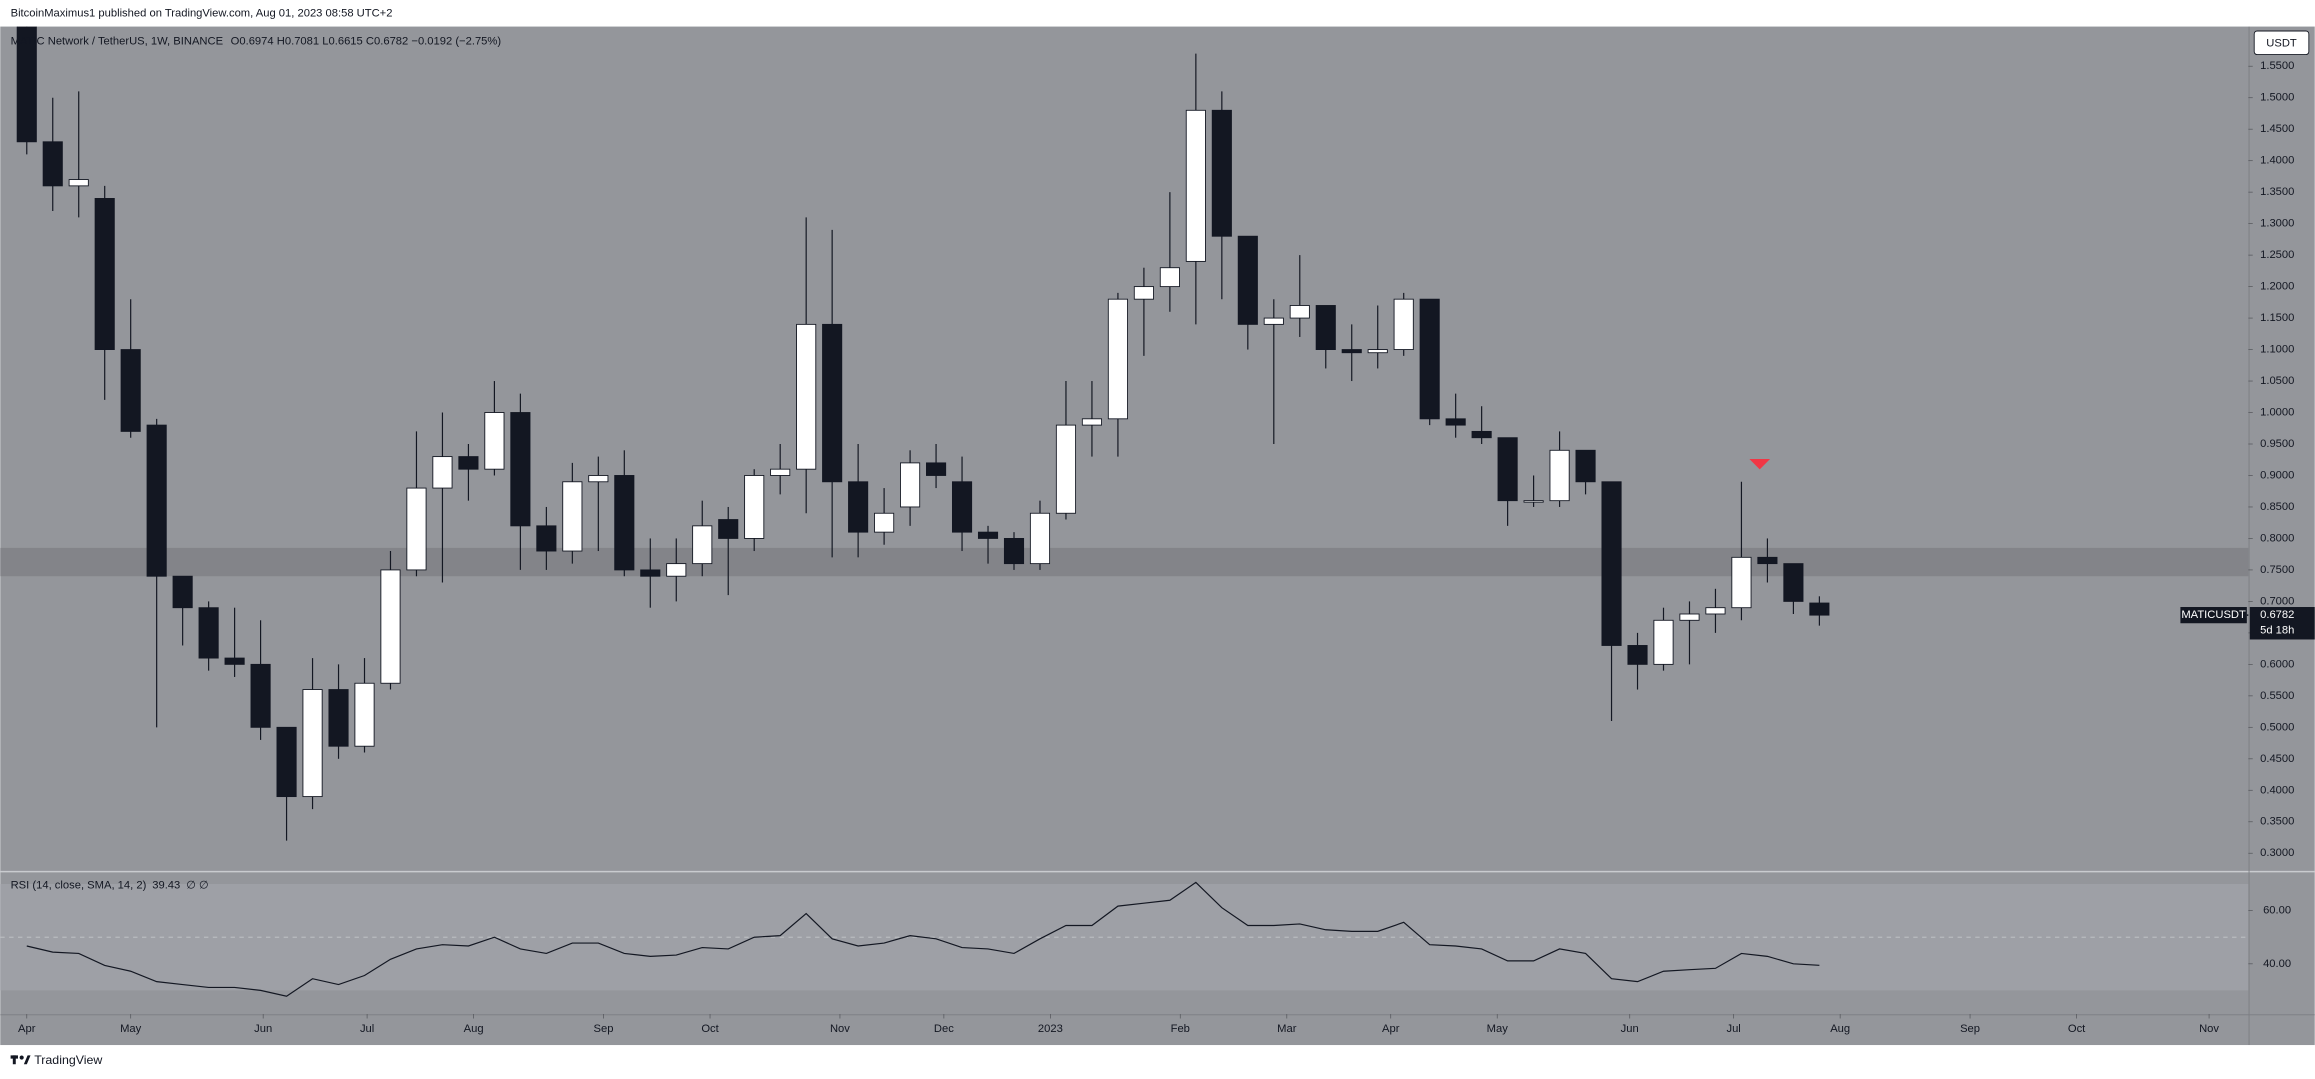  What do you see at coordinates (2277, 759) in the screenshot?
I see `y-tick-label: 0.4500` at bounding box center [2277, 759].